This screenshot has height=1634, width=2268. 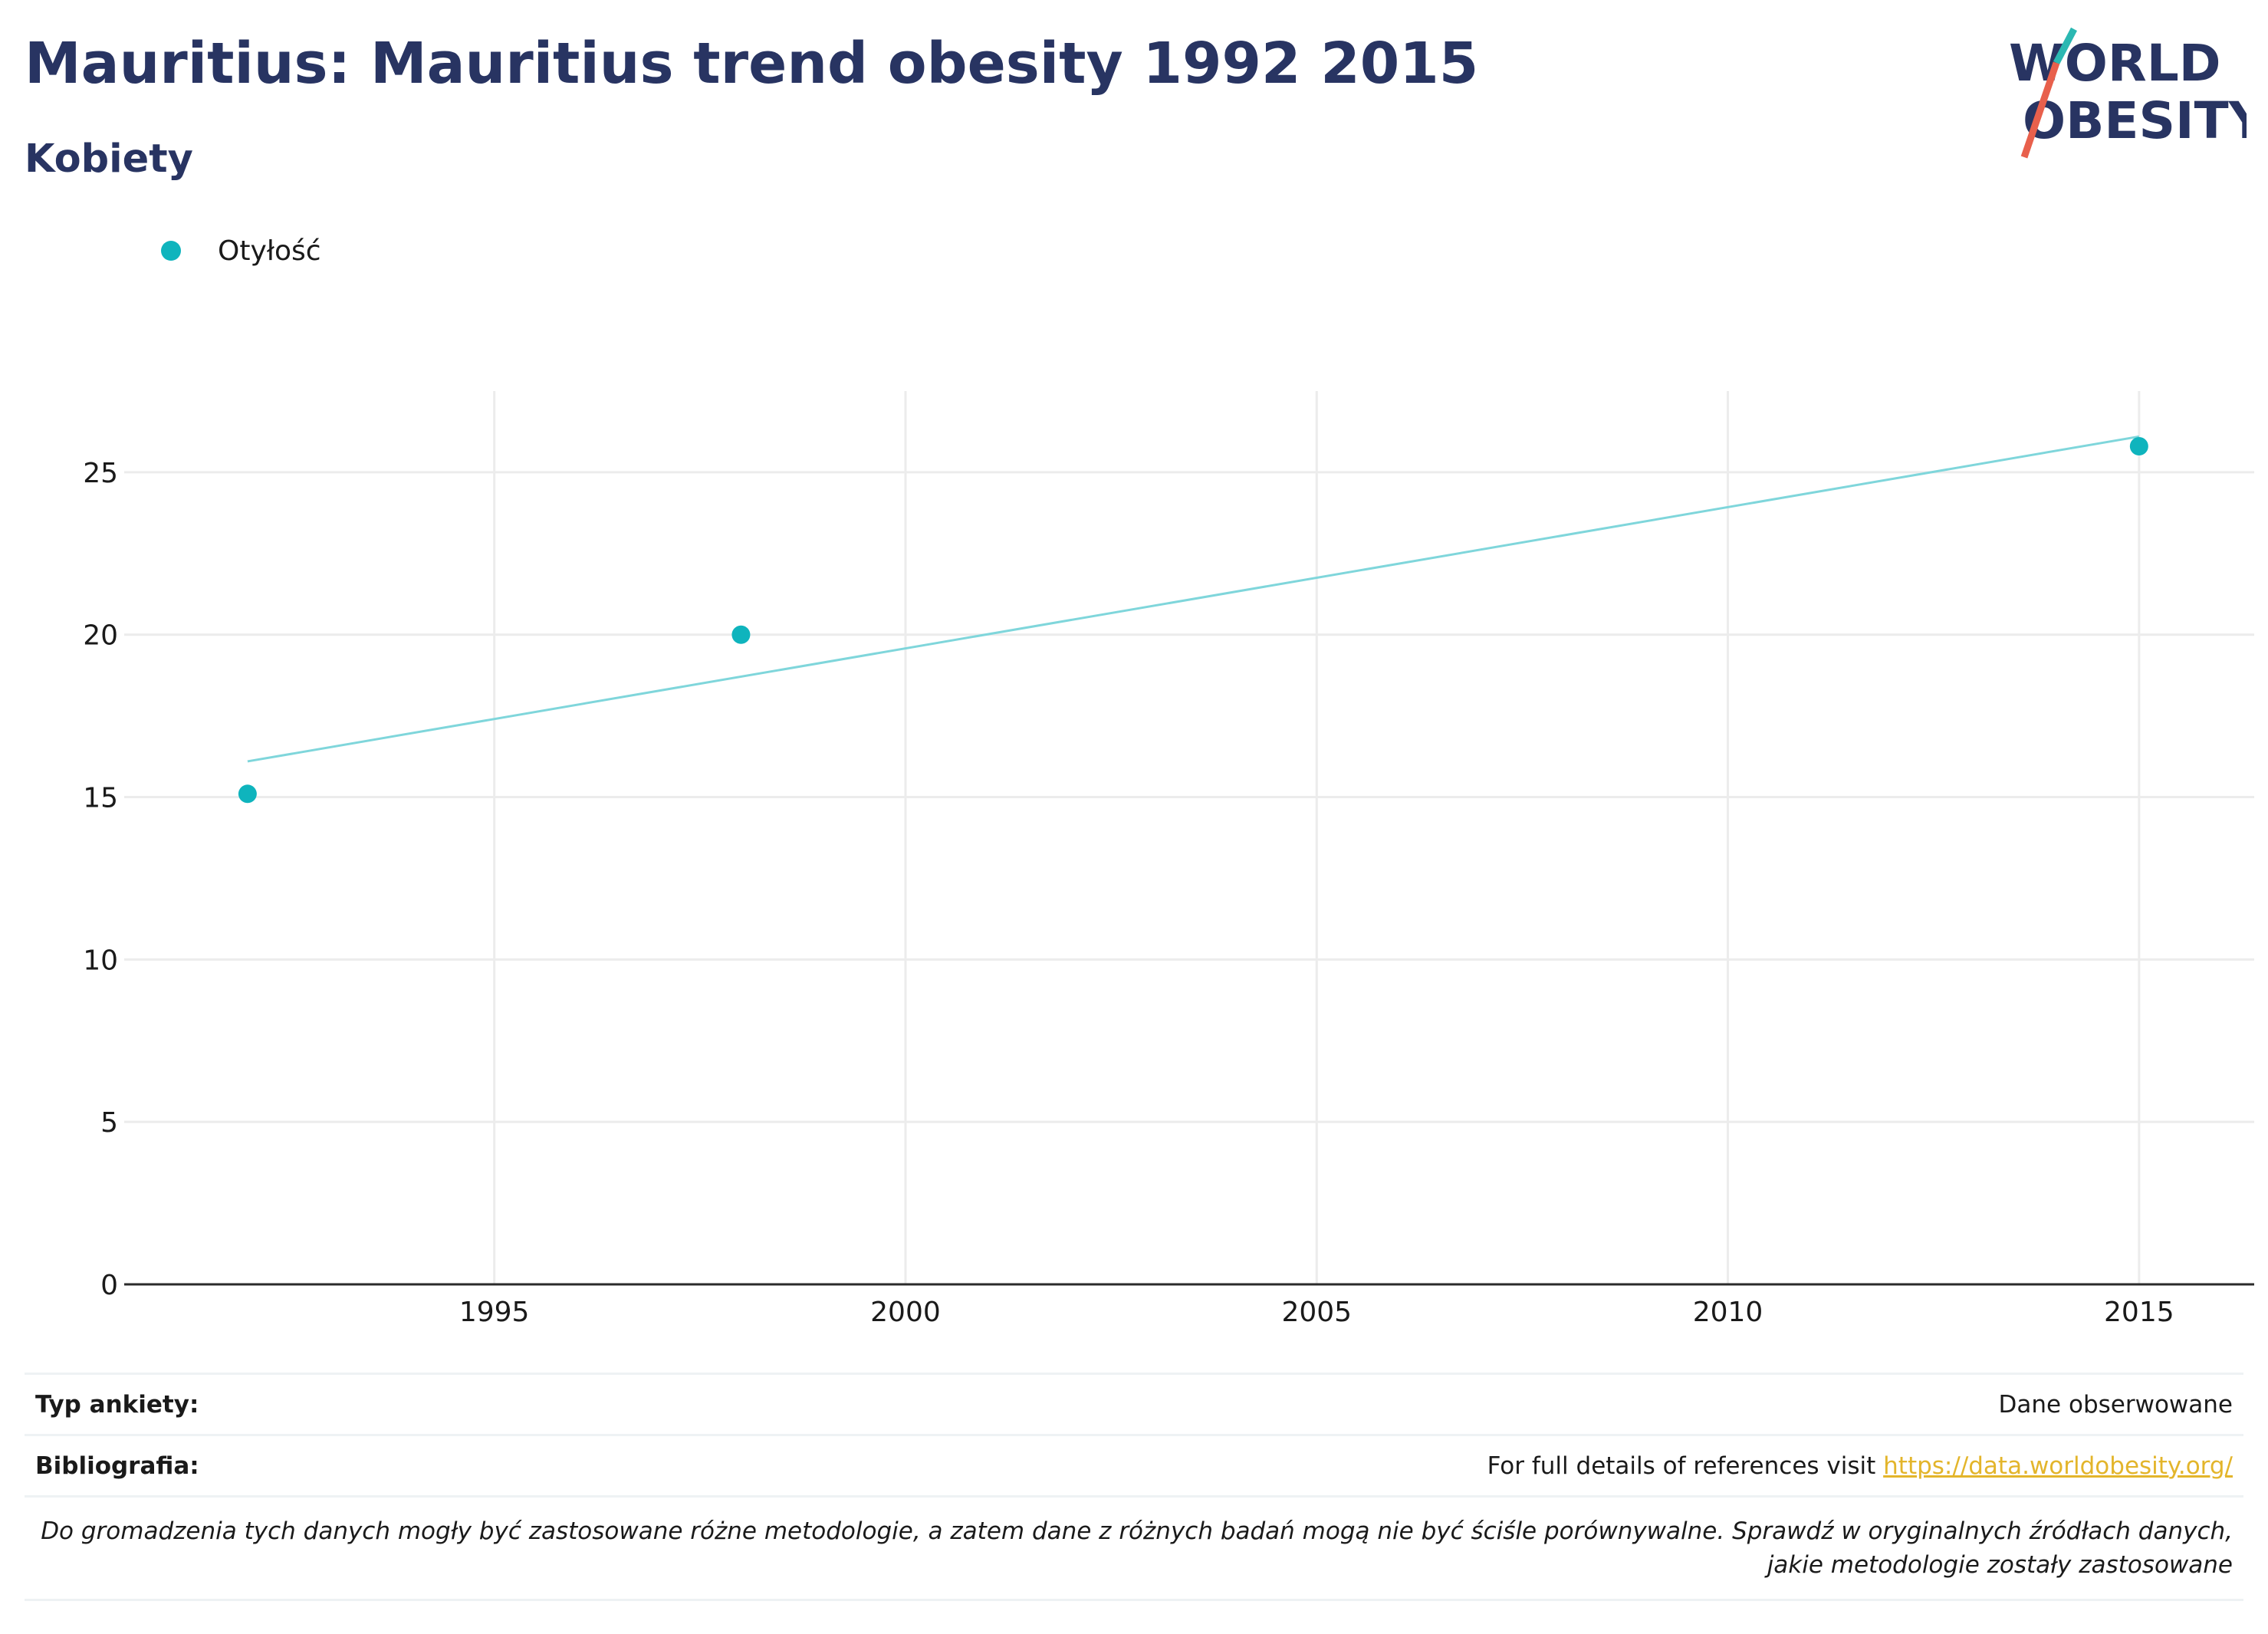 What do you see at coordinates (2135, 121) in the screenshot?
I see `logo-line2: OBESITY` at bounding box center [2135, 121].